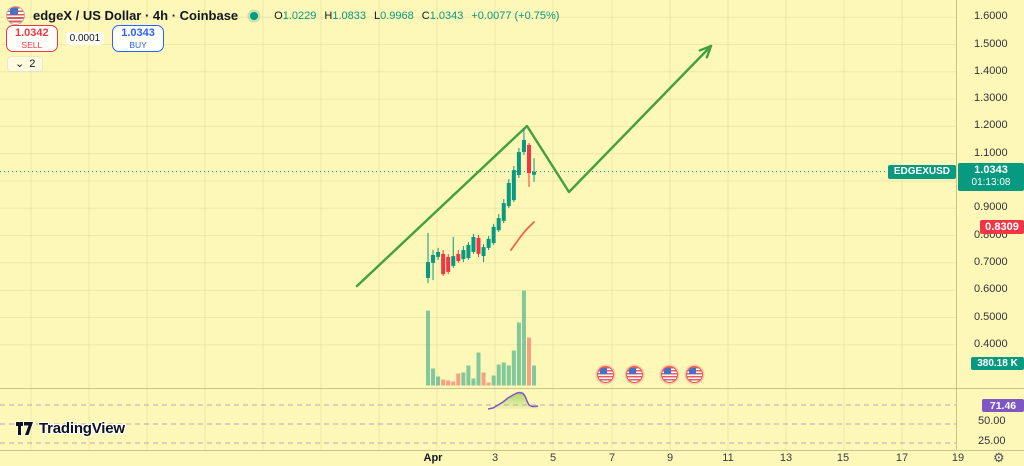 Image resolution: width=1024 pixels, height=466 pixels. What do you see at coordinates (32, 33) in the screenshot?
I see `sell-price: 1.0342` at bounding box center [32, 33].